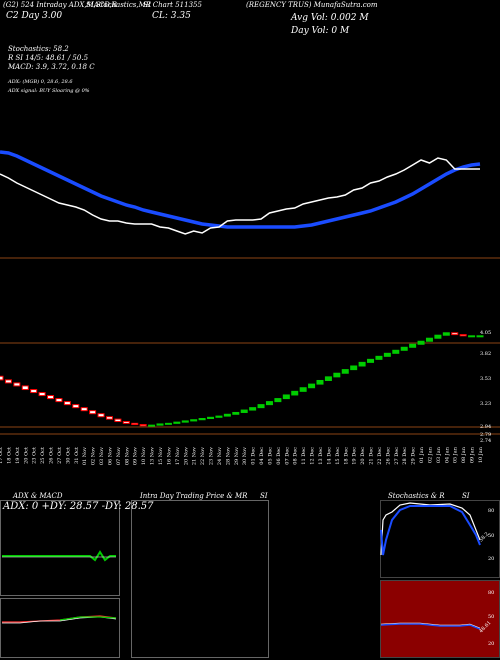 This screenshot has width=500, height=660. What do you see at coordinates (60, 548) in the screenshot?
I see `adx-panel` at bounding box center [60, 548].